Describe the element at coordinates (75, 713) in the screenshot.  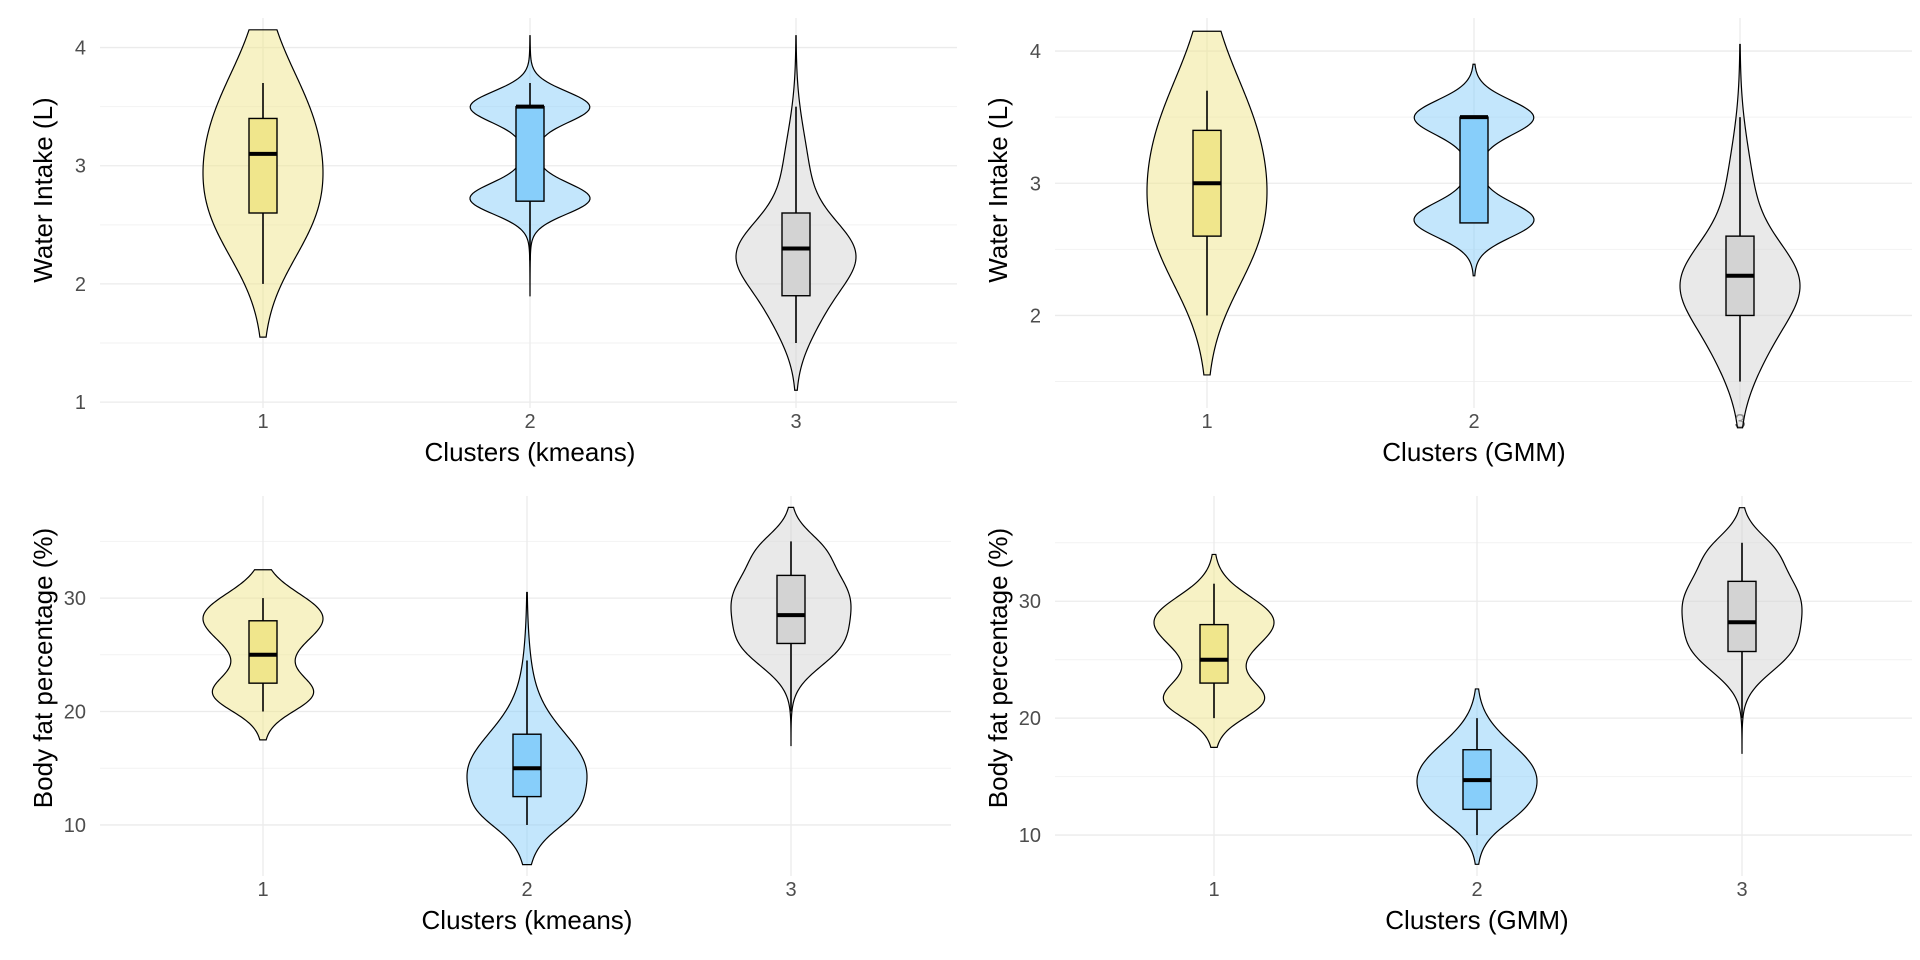
I see `ytick-label-fat-kmeans: 20` at that location.